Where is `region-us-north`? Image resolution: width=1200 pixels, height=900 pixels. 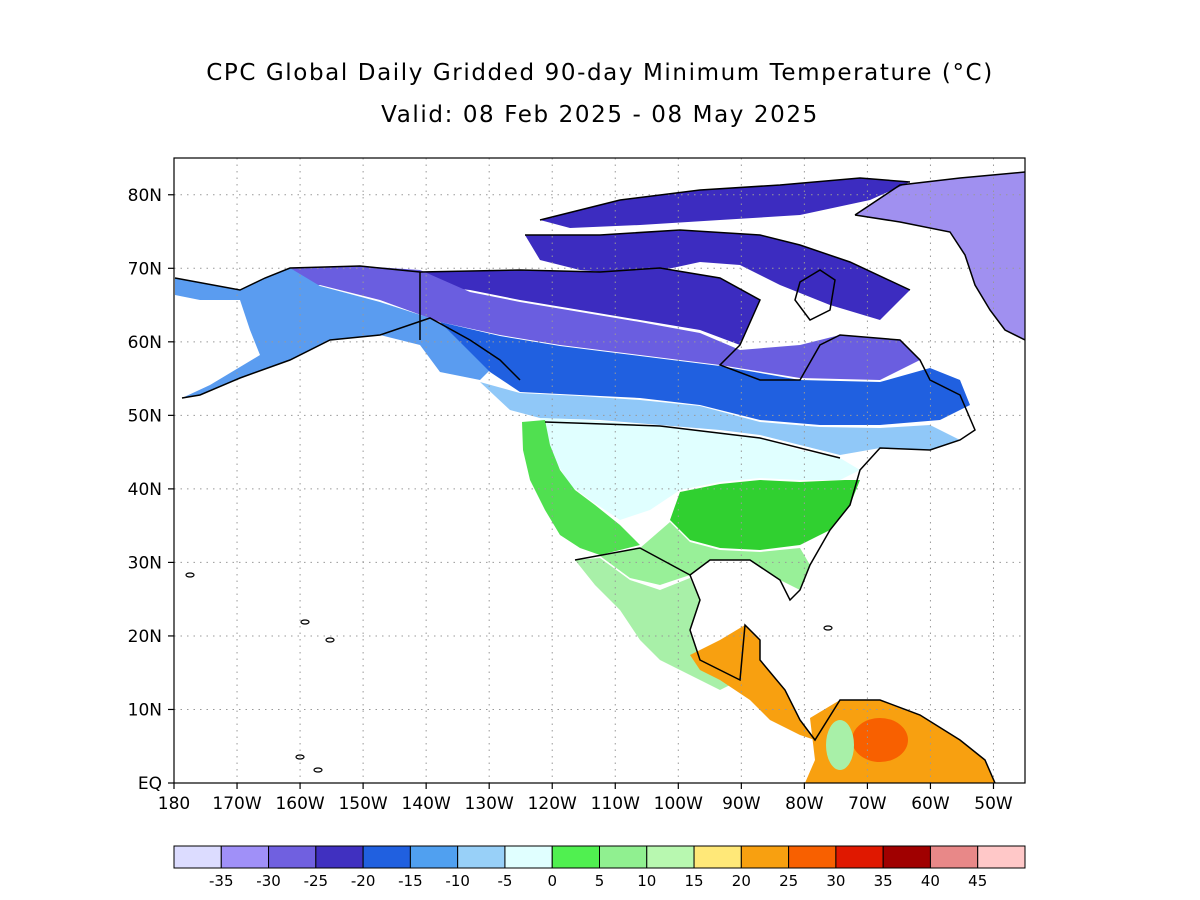
region-us-north is located at coordinates (700, 469).